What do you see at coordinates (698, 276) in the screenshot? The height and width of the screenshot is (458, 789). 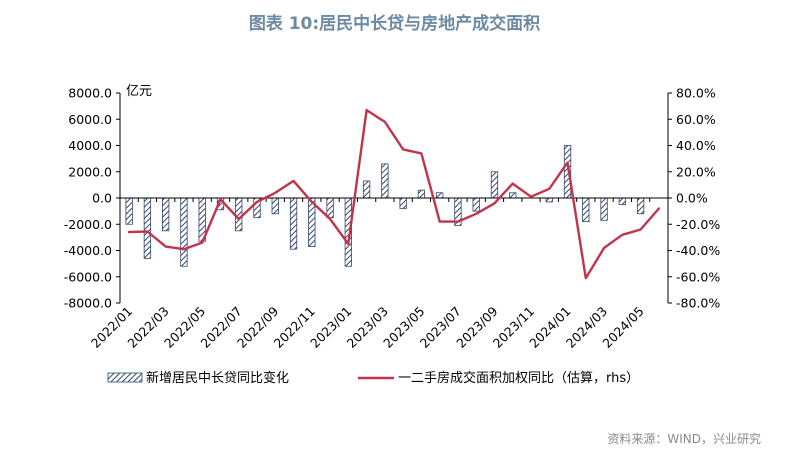 I see `right-tick-label: -60.0%` at bounding box center [698, 276].